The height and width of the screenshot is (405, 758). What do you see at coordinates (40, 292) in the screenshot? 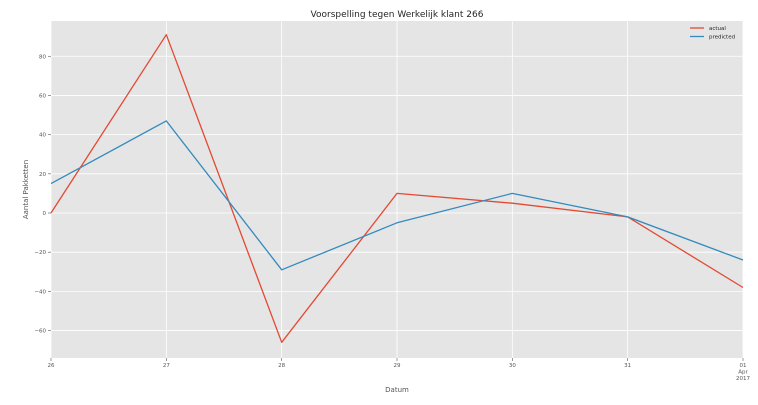
I see `y-tick-label: −40` at bounding box center [40, 292].